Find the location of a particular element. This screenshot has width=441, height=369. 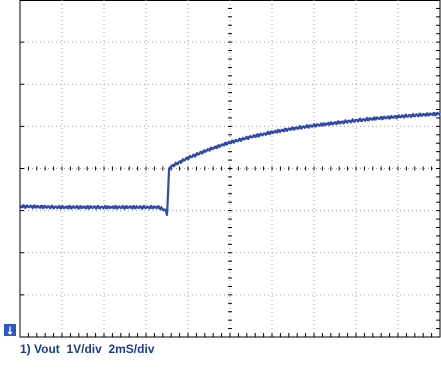

channel-marker is located at coordinates (10, 330).